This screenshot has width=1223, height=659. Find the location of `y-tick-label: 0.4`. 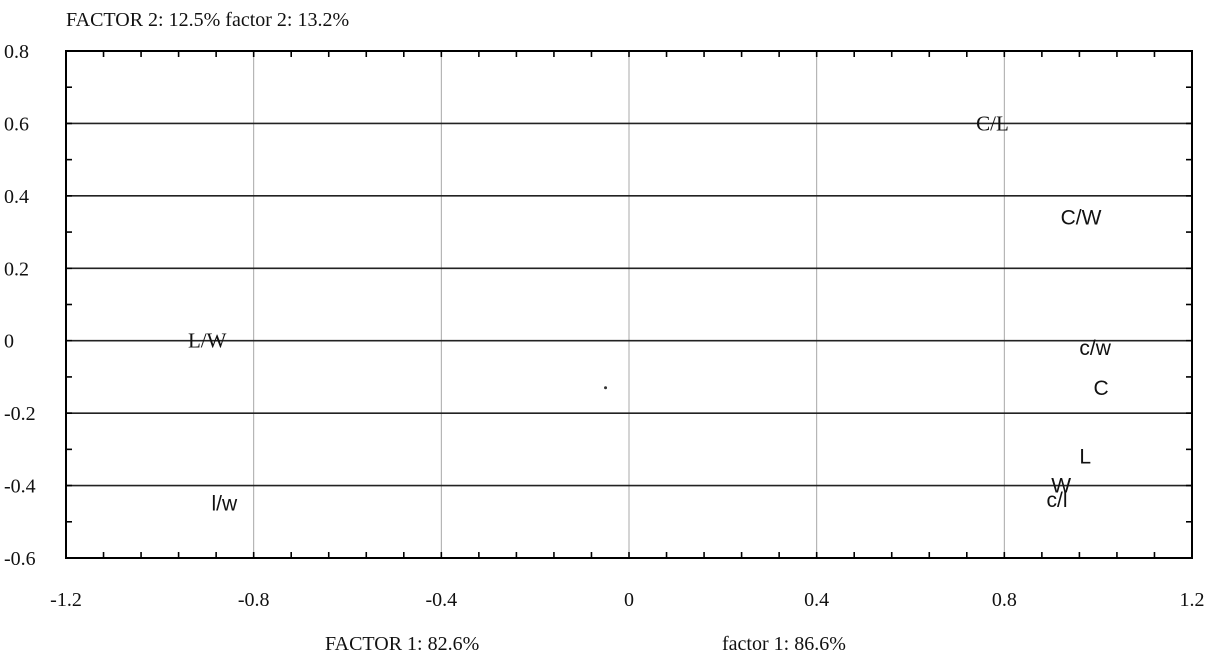

y-tick-label: 0.4 is located at coordinates (16, 197).